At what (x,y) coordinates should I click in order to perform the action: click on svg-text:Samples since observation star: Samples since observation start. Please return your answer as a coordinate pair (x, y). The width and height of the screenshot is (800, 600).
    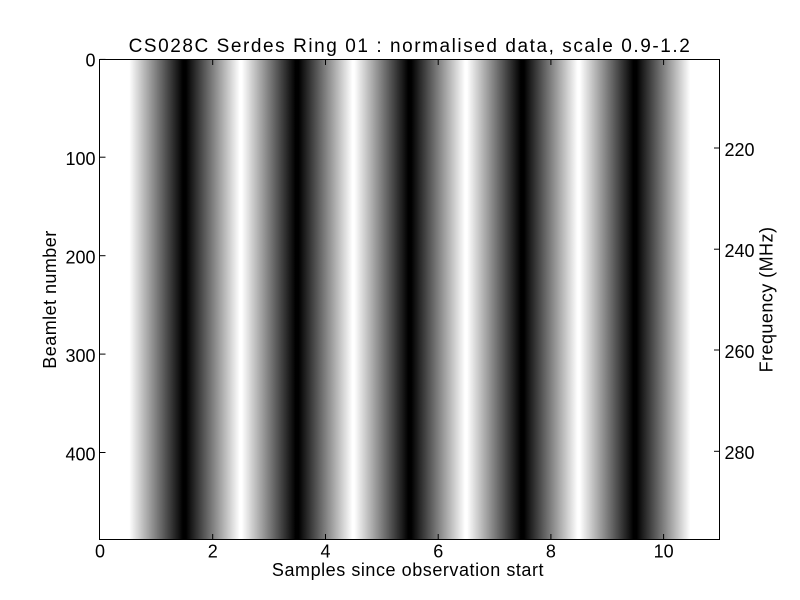
    Looking at the image, I should click on (408, 570).